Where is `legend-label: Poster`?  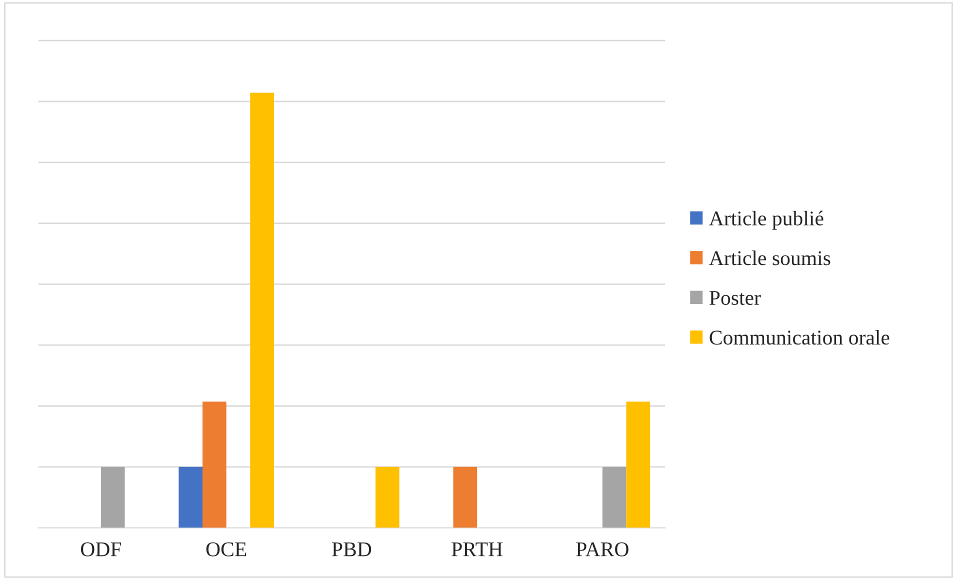 legend-label: Poster is located at coordinates (735, 298).